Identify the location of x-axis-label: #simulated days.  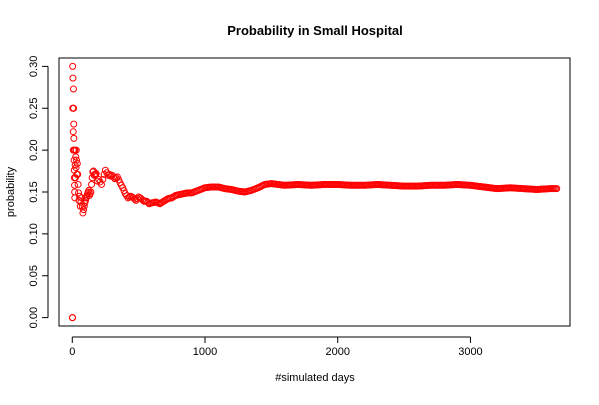
(315, 378).